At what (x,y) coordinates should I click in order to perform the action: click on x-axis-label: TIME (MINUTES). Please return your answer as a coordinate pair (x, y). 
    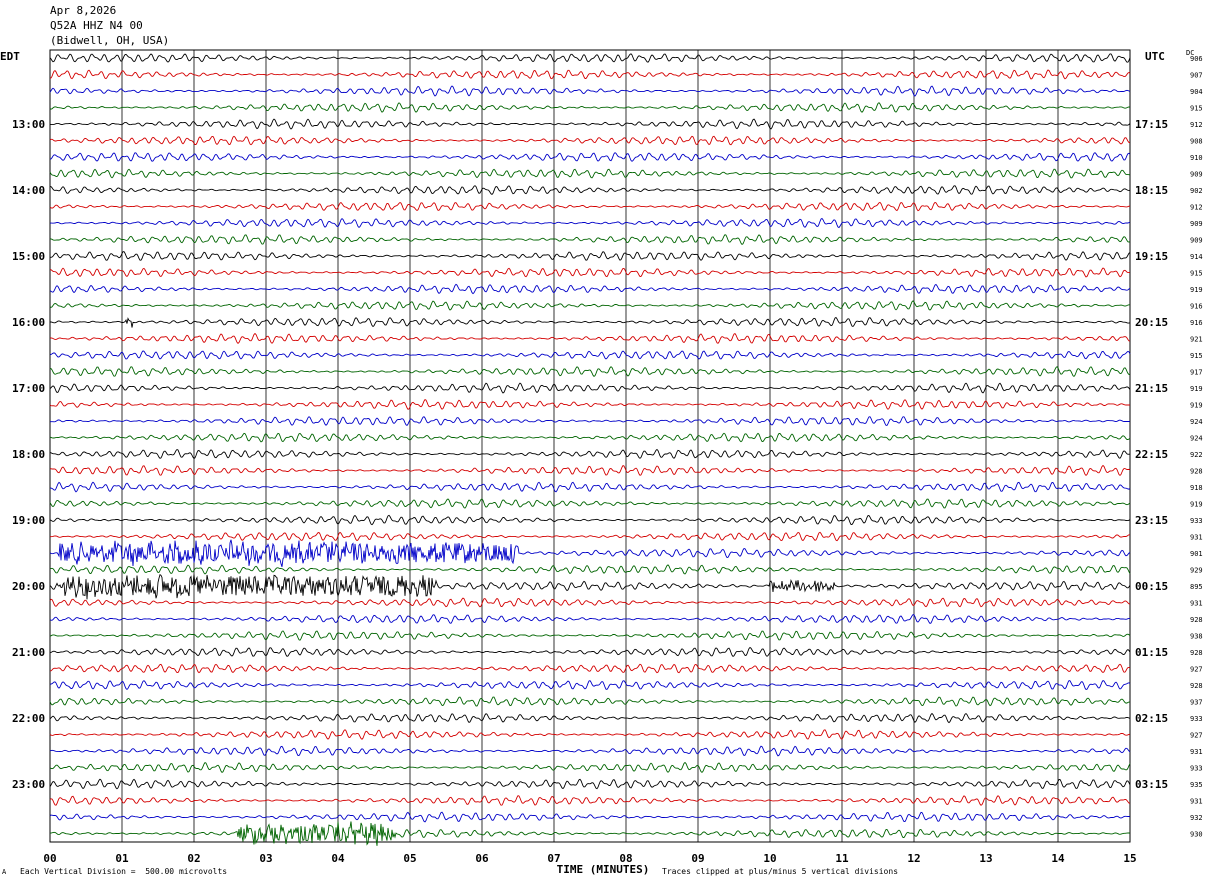
    Looking at the image, I should click on (603, 869).